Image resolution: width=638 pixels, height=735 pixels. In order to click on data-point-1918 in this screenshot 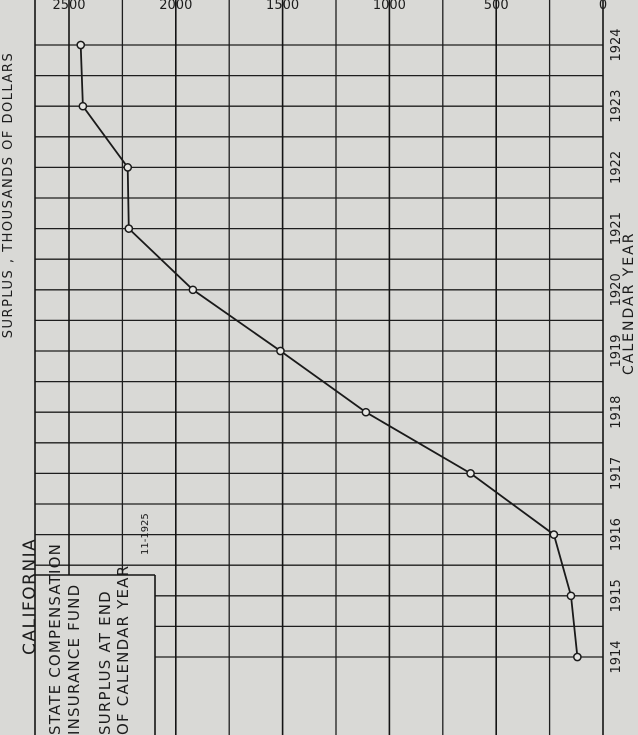, I will do `click(366, 412)`.